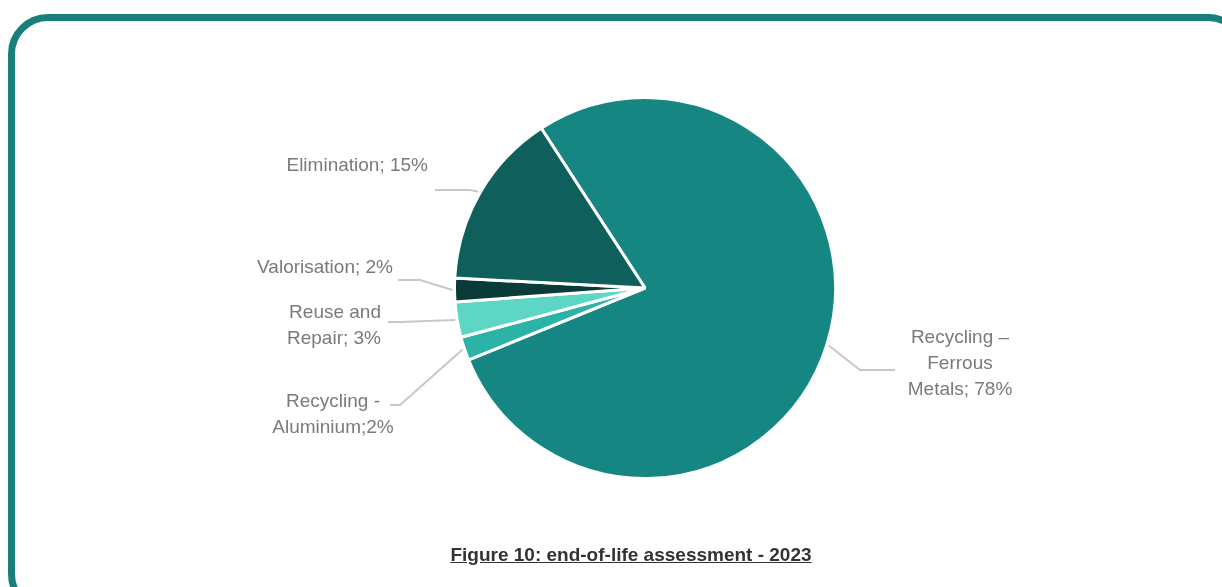 The width and height of the screenshot is (1222, 587). Describe the element at coordinates (333, 414) in the screenshot. I see `slice-label: Recycling - Aluminium;2%` at that location.